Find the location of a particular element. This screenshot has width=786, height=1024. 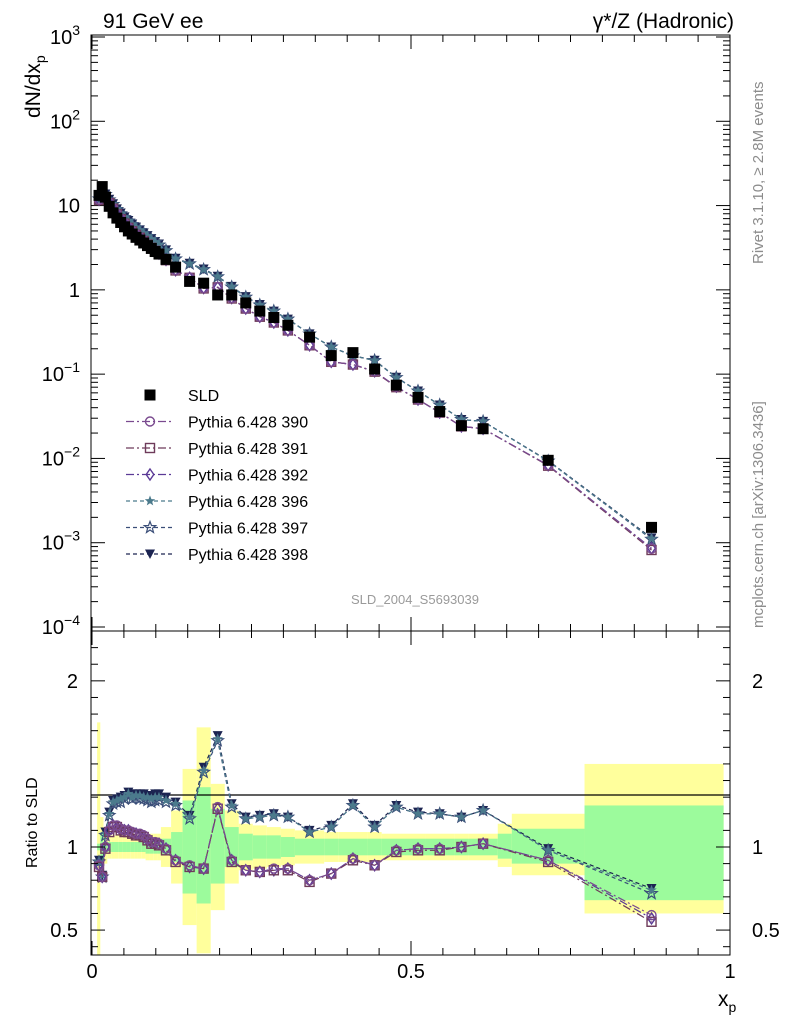

ratio-series-layer is located at coordinates (375, 829).